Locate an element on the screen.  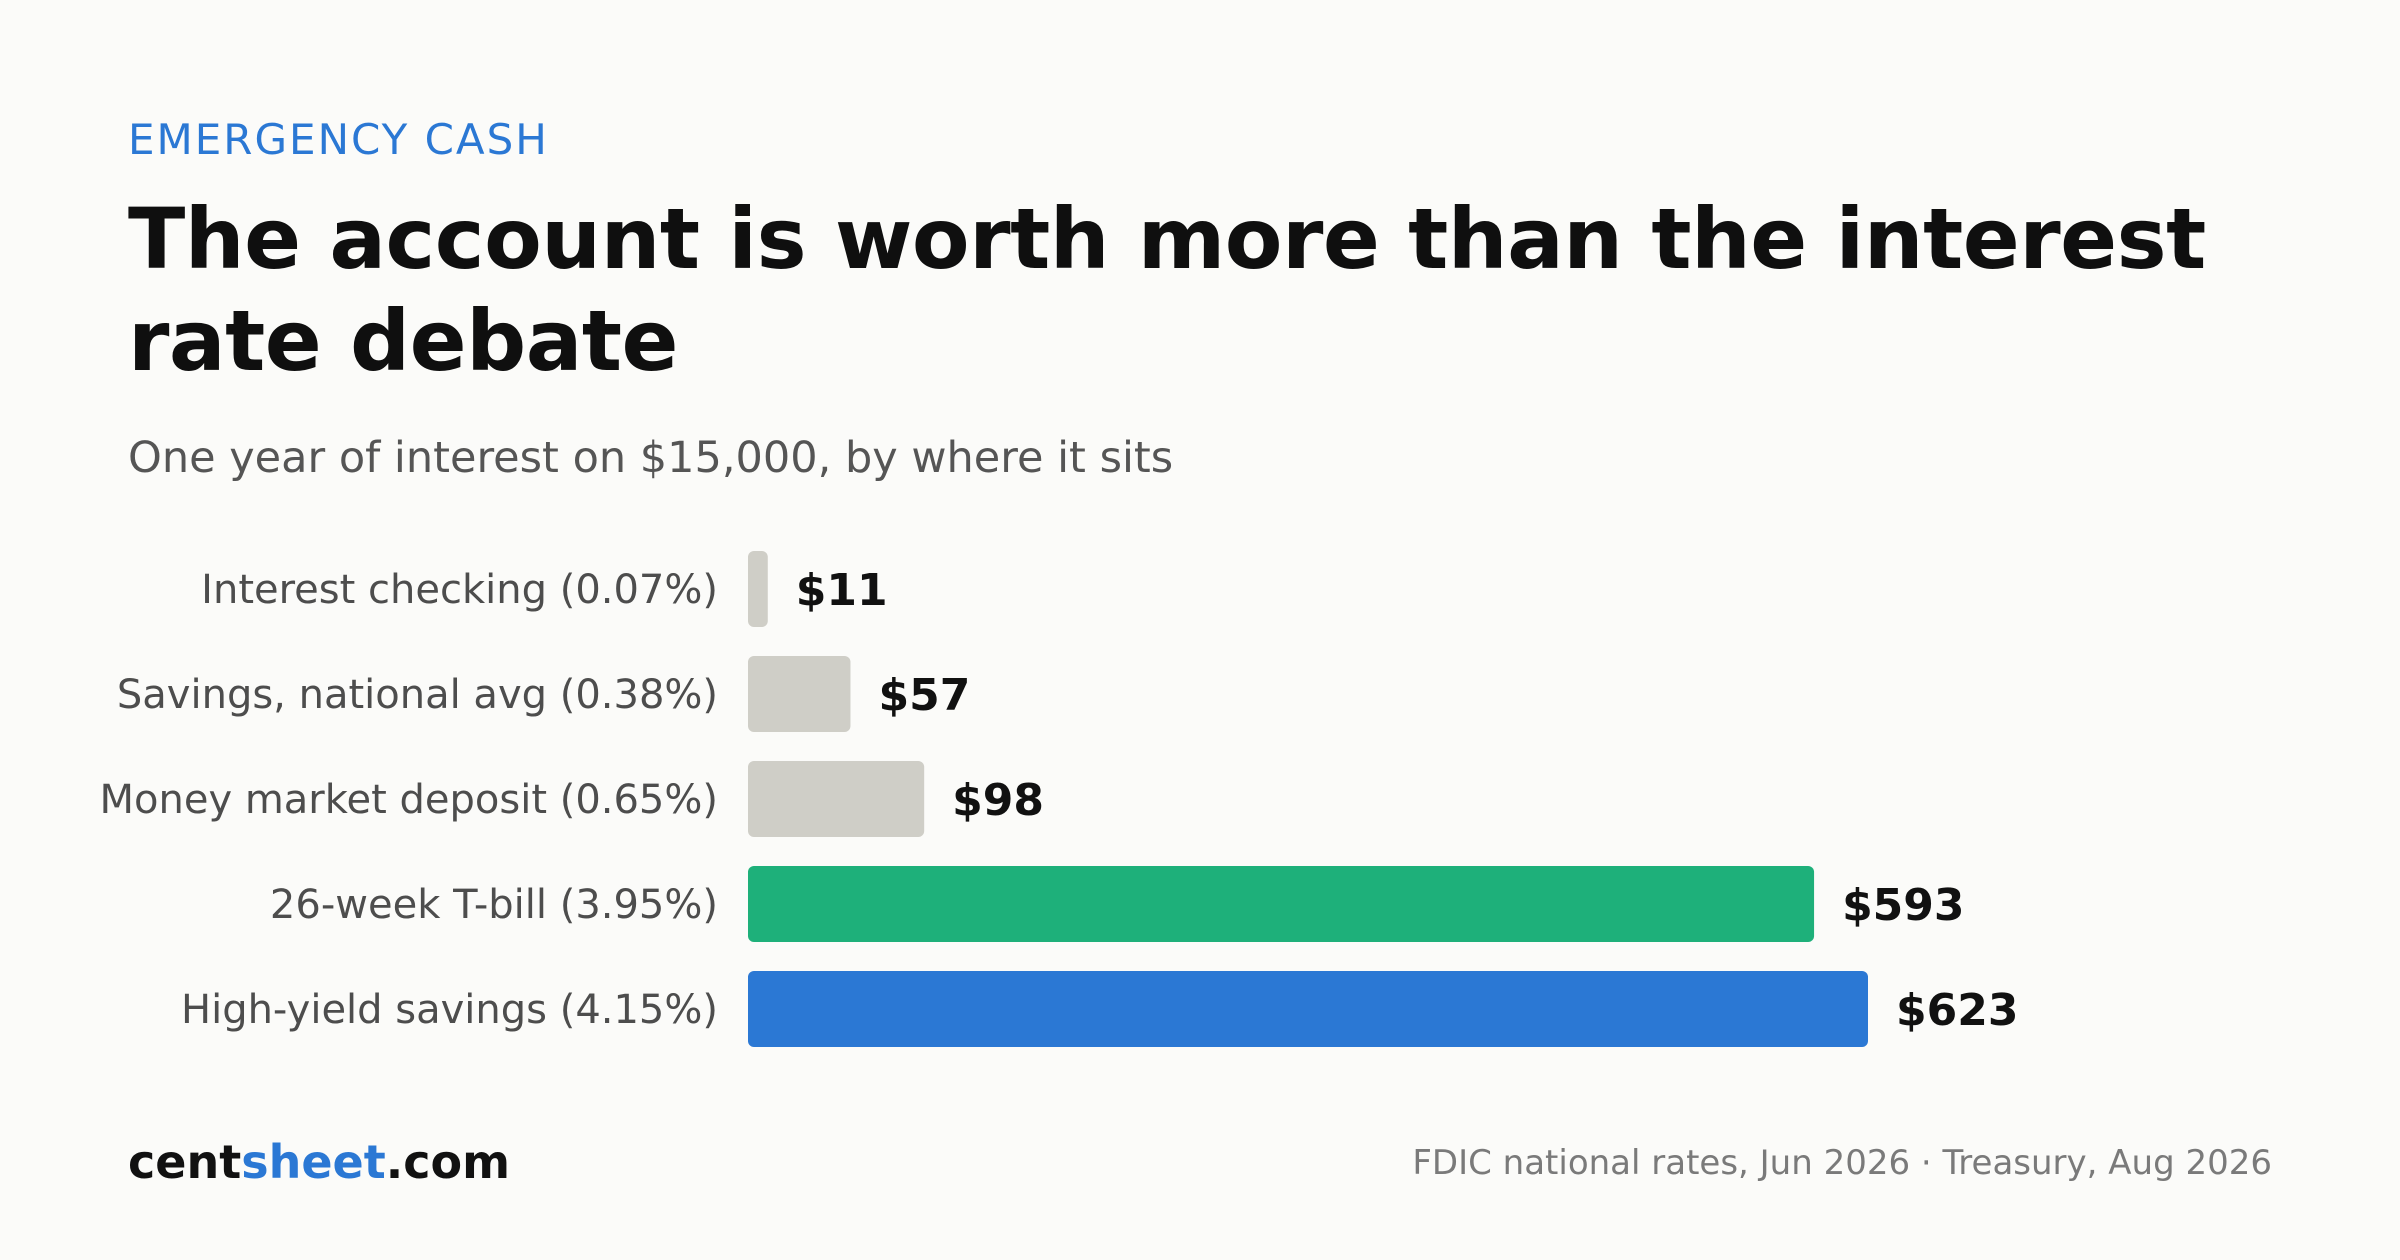
category-label: Money market deposit (0.65%) is located at coordinates (409, 800).